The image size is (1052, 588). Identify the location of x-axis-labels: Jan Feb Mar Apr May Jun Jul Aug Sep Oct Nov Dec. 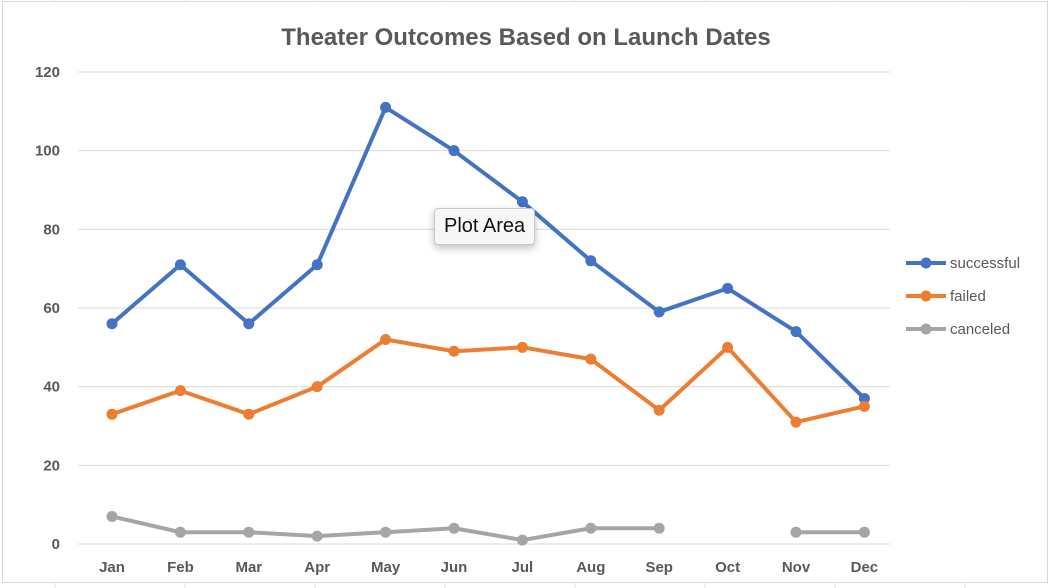
(488, 567).